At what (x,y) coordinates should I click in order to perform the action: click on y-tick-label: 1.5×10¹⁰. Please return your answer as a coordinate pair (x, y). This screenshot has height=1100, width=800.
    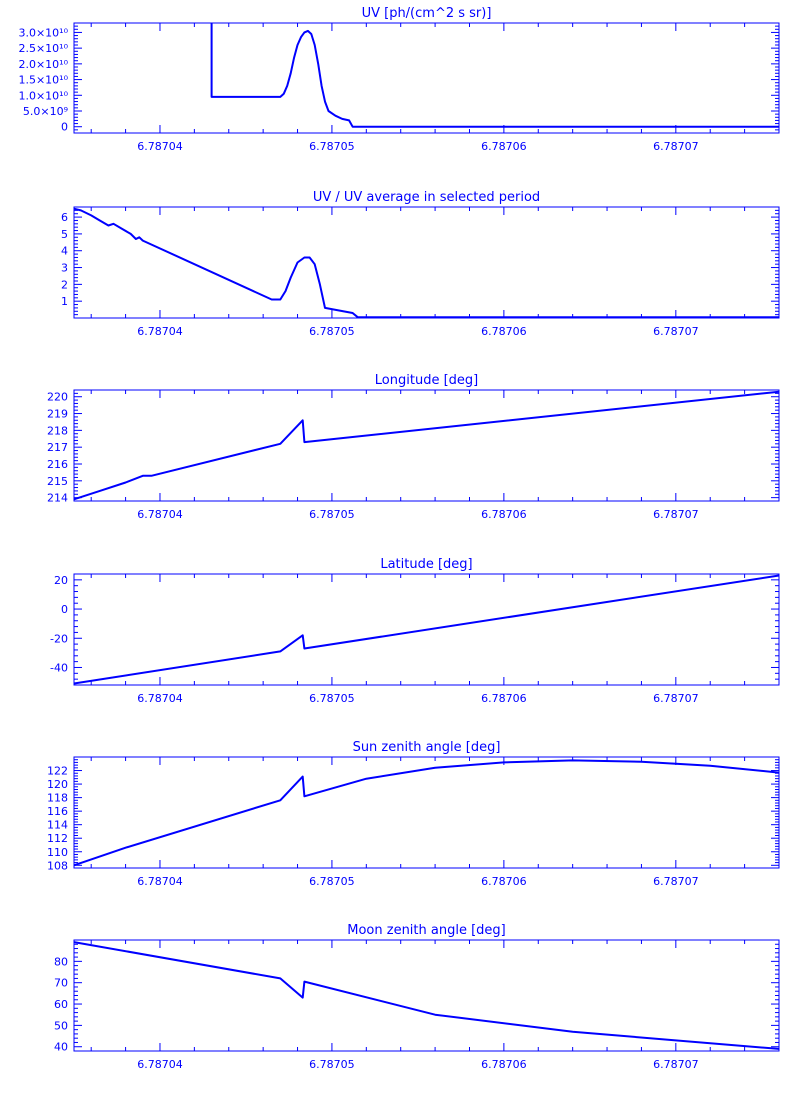
    Looking at the image, I should click on (43, 80).